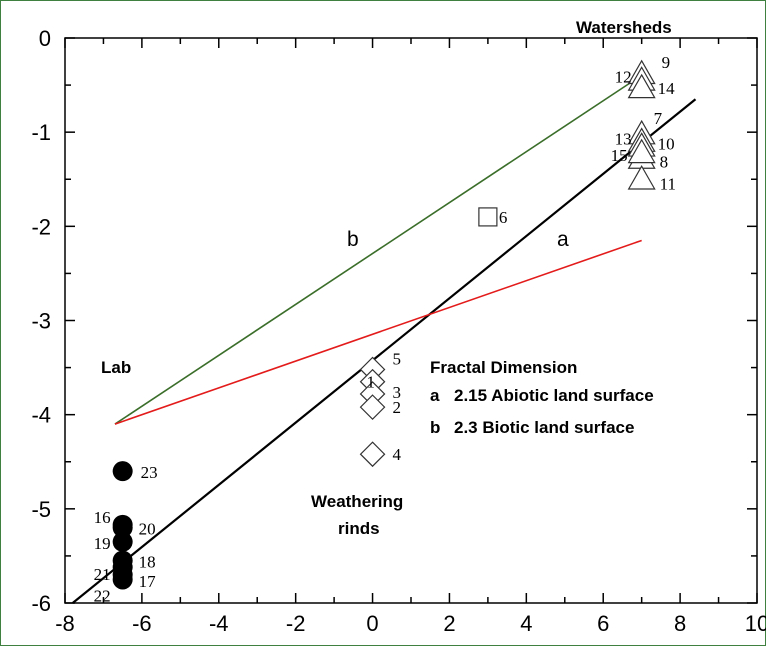 The width and height of the screenshot is (766, 647). Describe the element at coordinates (680, 623) in the screenshot. I see `x-tick-label: 8` at that location.